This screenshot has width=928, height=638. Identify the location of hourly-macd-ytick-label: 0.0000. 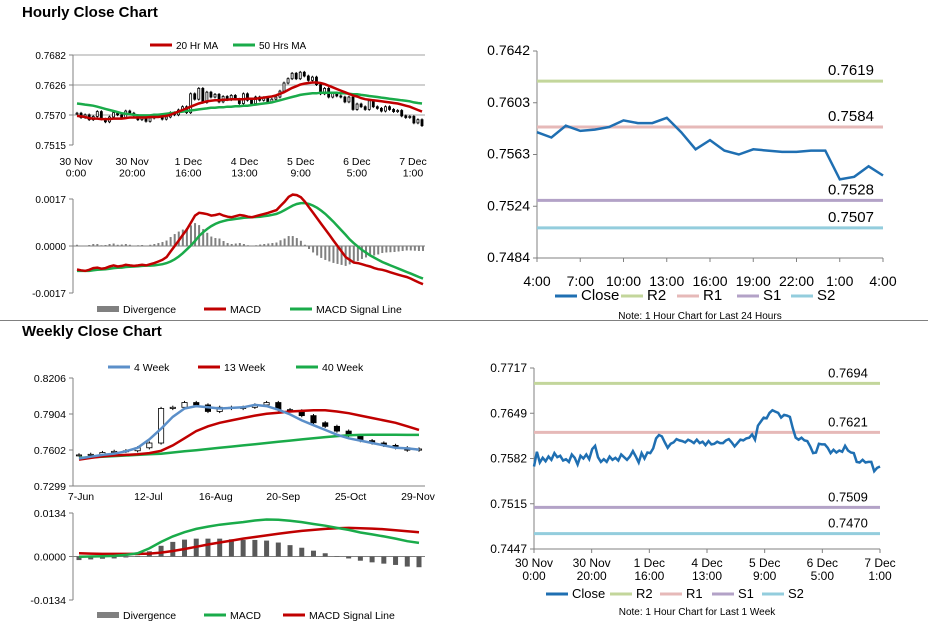
(50, 247).